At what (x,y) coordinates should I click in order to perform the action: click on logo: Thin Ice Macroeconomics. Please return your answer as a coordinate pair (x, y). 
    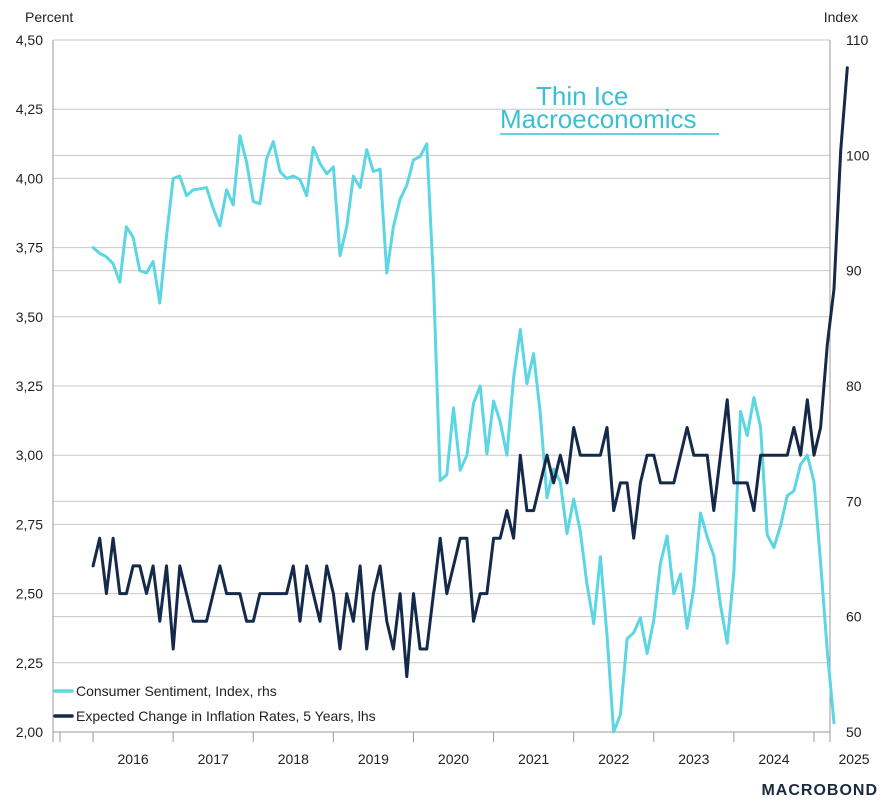
    Looking at the image, I should click on (609, 108).